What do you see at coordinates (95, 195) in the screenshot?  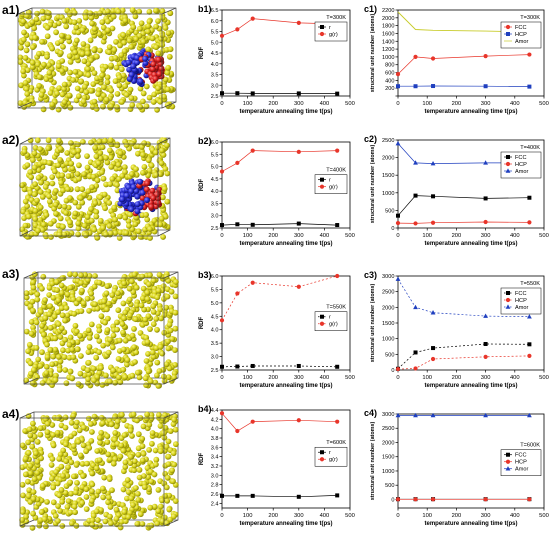 I see `structure-panel-a2: a2)` at bounding box center [95, 195].